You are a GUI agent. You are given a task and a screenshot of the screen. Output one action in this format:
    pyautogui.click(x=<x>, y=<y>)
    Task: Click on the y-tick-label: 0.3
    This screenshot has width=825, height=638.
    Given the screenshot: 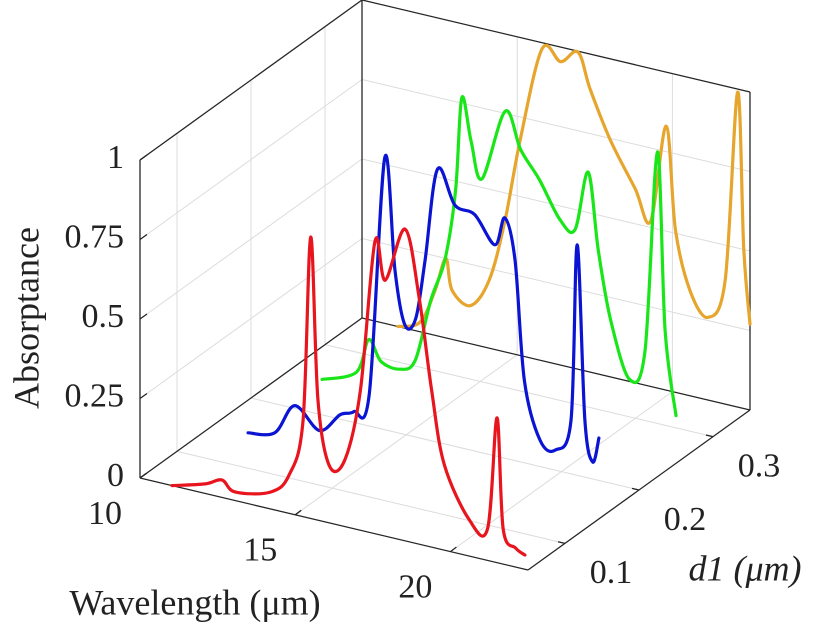 What is the action you would take?
    pyautogui.click(x=759, y=465)
    